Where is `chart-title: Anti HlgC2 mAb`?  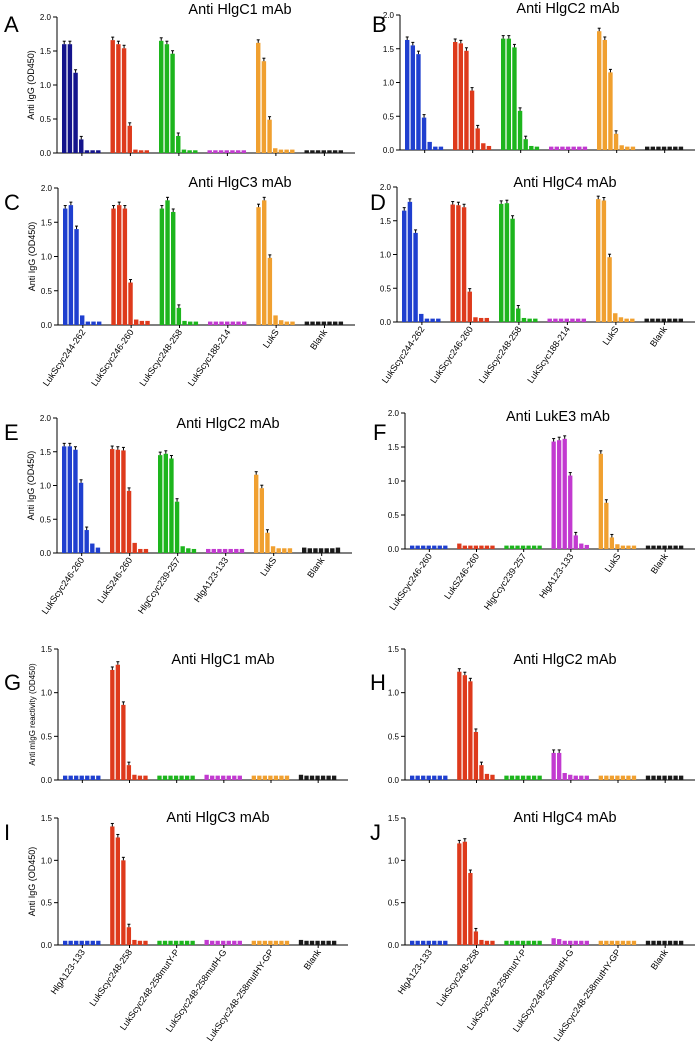
chart-title: Anti HlgC2 mAb is located at coordinates (564, 660).